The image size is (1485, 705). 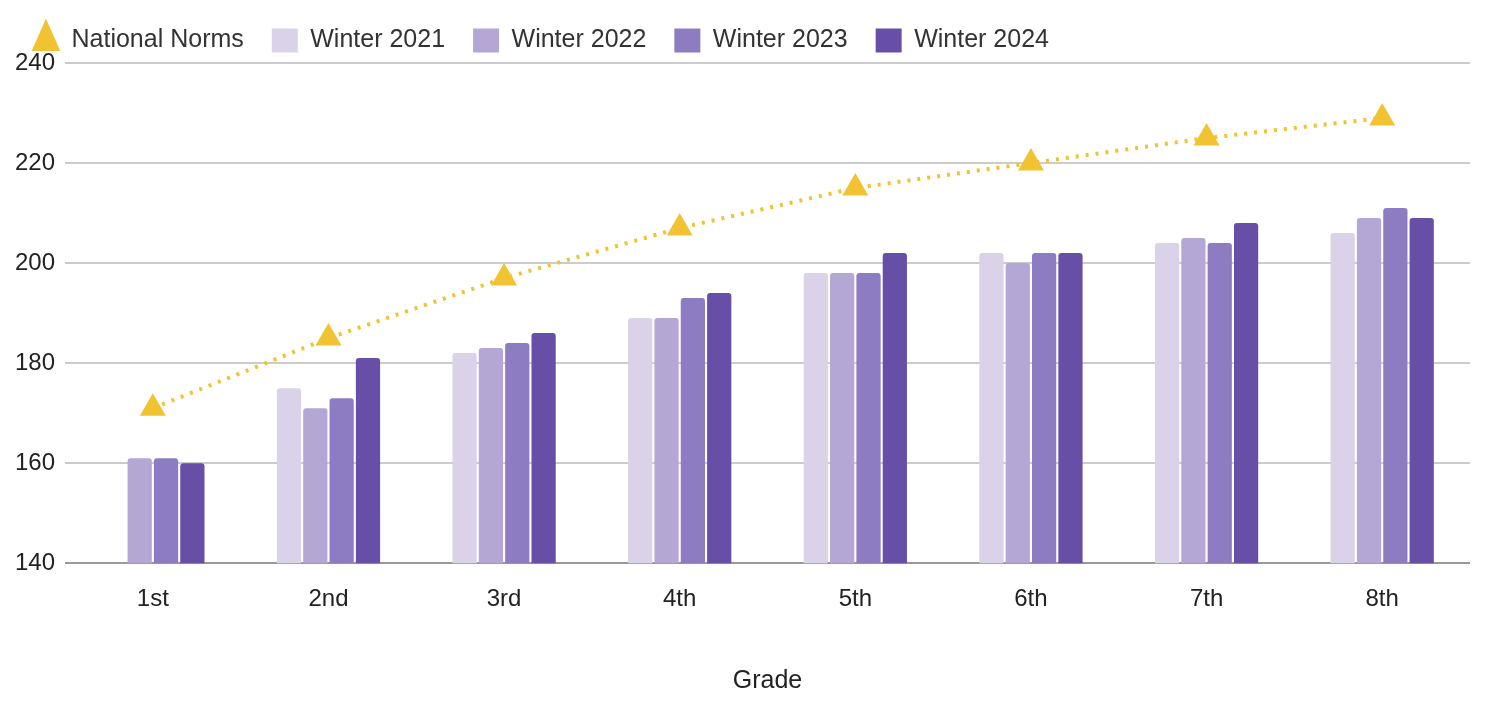 I want to click on legend-label: Winter 2021, so click(x=378, y=38).